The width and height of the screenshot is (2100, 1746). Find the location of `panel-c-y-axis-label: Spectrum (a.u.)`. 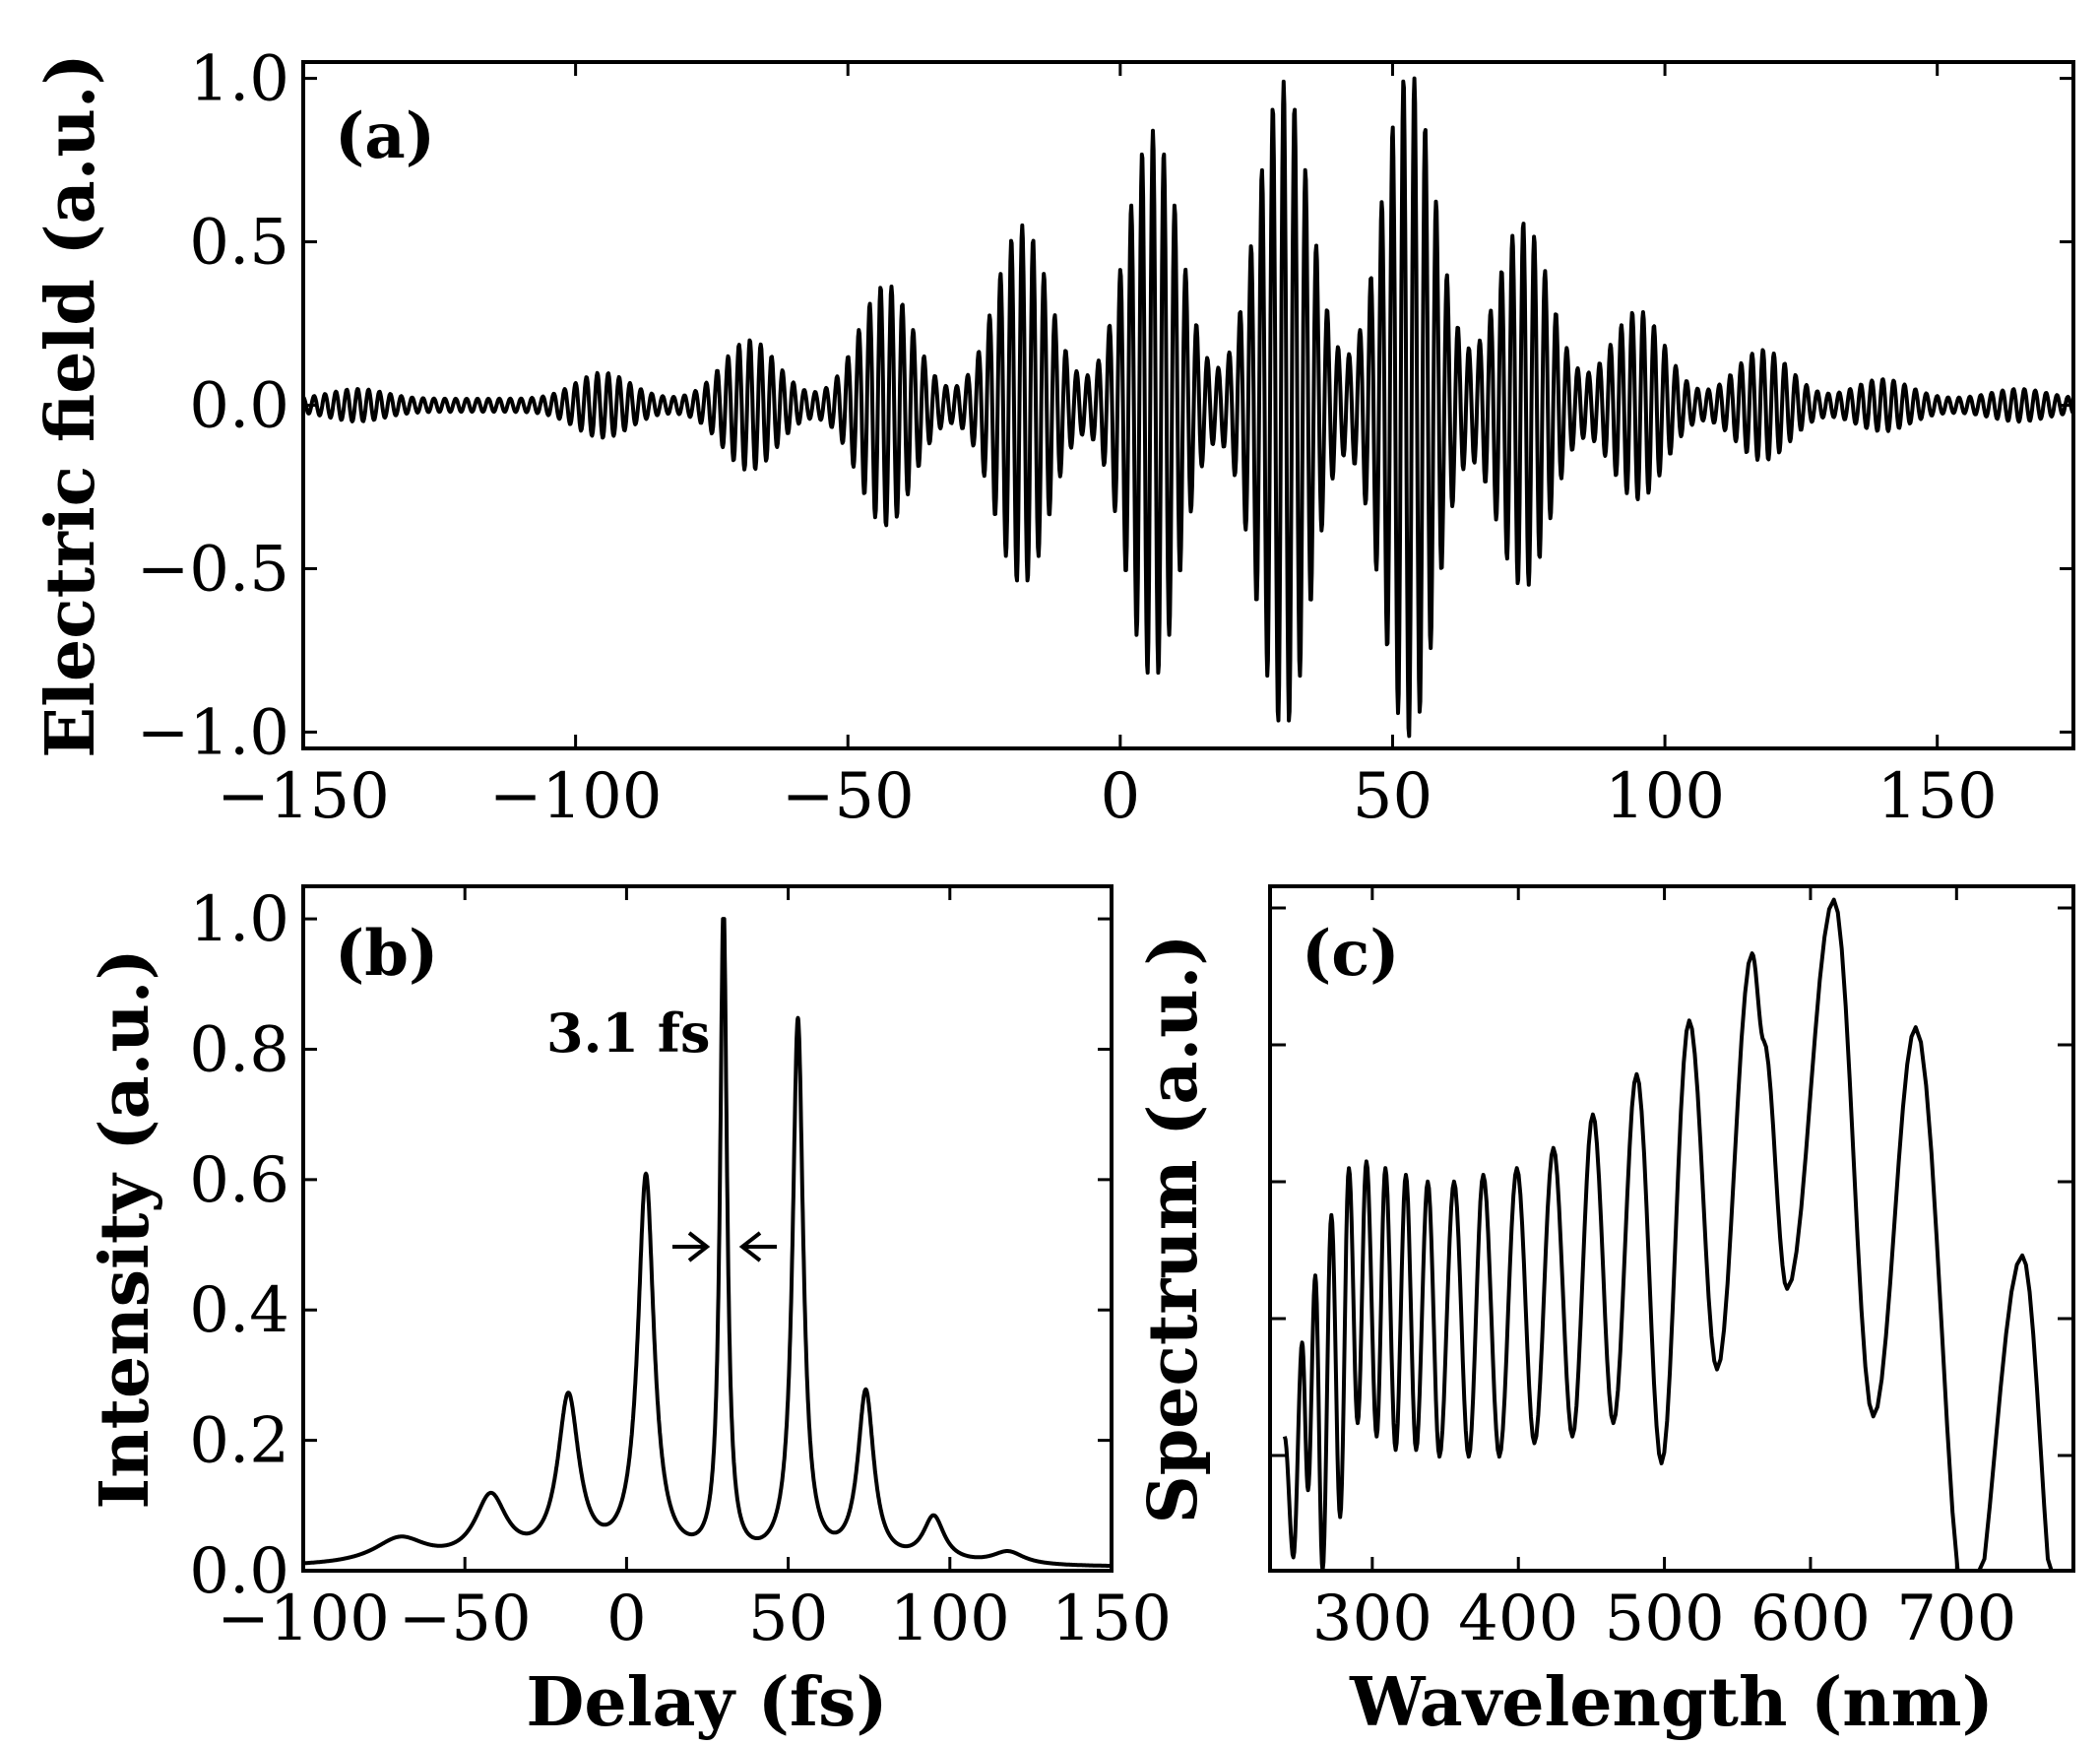

panel-c-y-axis-label: Spectrum (a.u.) is located at coordinates (1174, 1229).